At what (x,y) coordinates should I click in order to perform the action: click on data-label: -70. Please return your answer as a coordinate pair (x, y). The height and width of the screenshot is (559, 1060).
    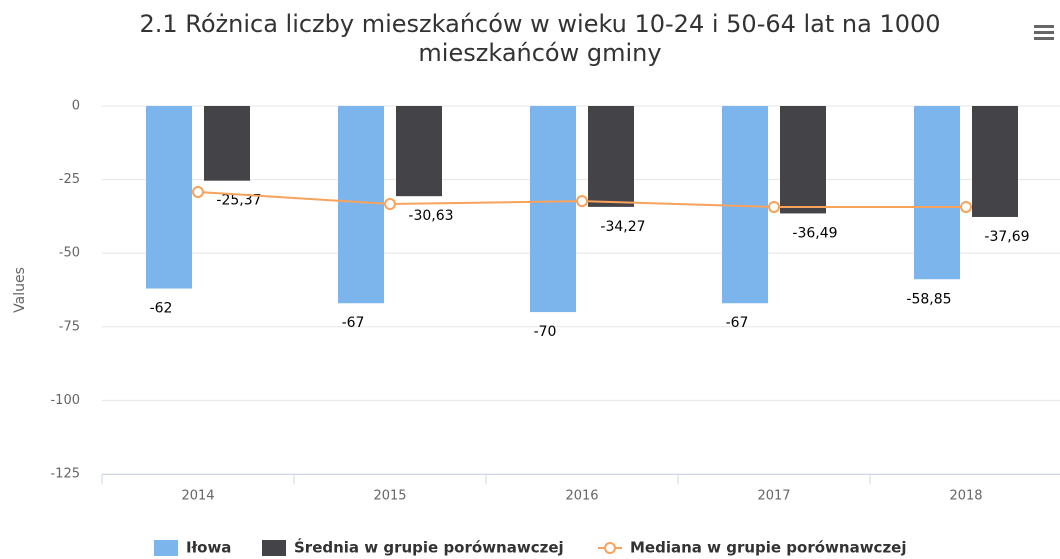
    Looking at the image, I should click on (545, 332).